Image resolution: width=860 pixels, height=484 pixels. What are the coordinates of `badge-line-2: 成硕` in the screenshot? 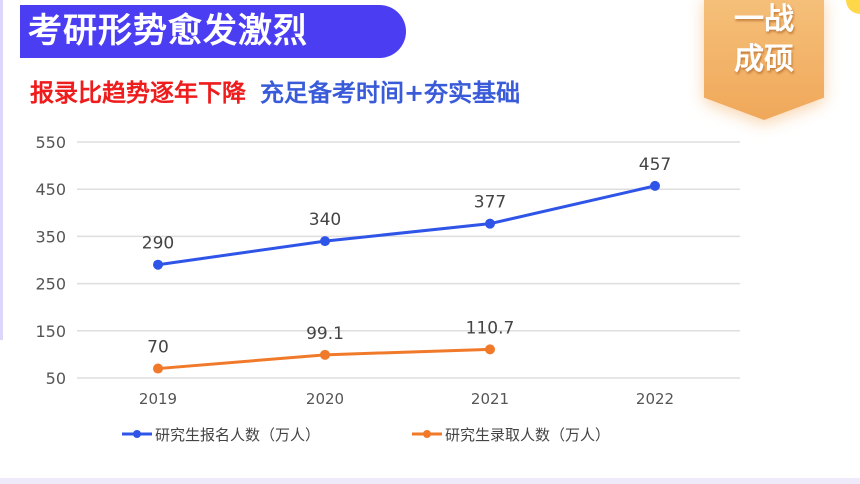 It's located at (764, 59).